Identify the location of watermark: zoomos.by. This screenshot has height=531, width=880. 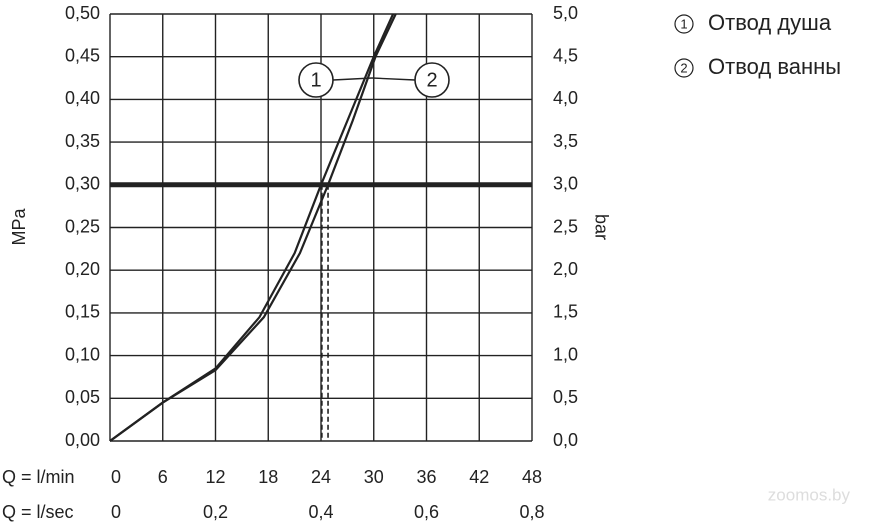
(809, 494).